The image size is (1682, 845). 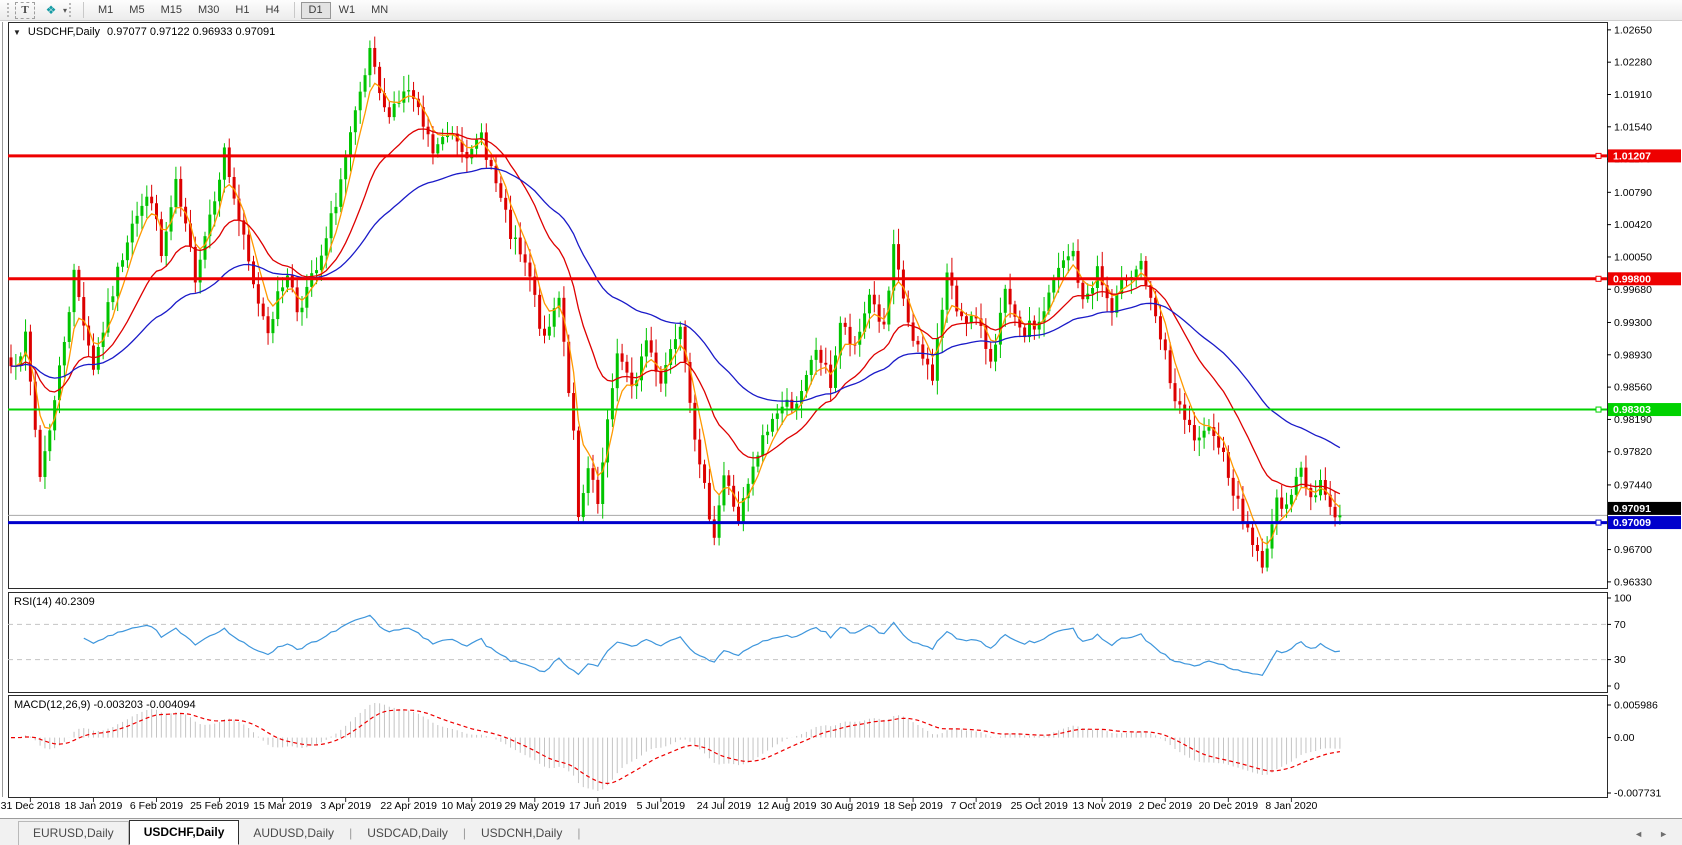 What do you see at coordinates (31, 806) in the screenshot?
I see `svg-text: 31 Dec 2018` at bounding box center [31, 806].